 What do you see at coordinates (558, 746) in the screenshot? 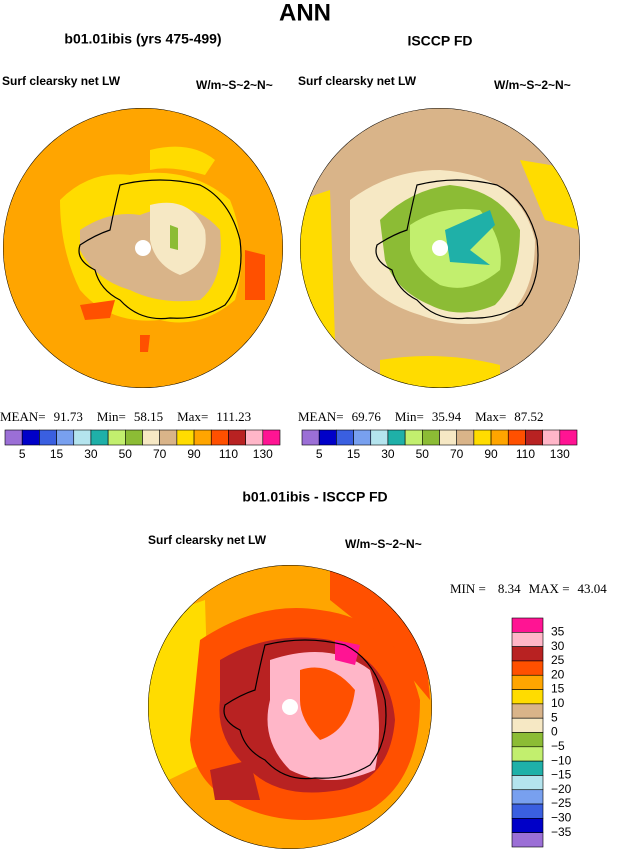
I see `colorbar-label: −5` at bounding box center [558, 746].